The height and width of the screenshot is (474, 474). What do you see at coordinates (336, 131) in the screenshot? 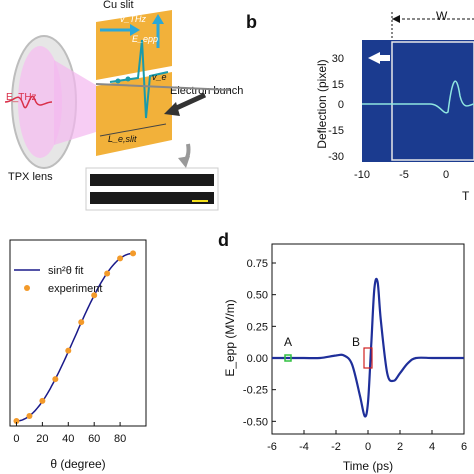
I see `ytick-label: -15` at bounding box center [336, 131].